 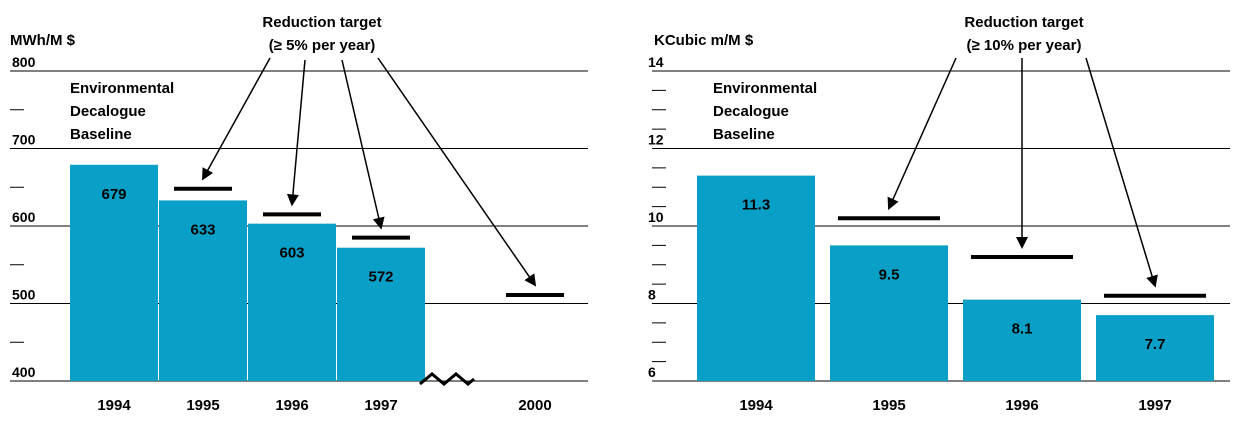 What do you see at coordinates (751, 111) in the screenshot?
I see `right-baseline-label-line2: Decalogue` at bounding box center [751, 111].